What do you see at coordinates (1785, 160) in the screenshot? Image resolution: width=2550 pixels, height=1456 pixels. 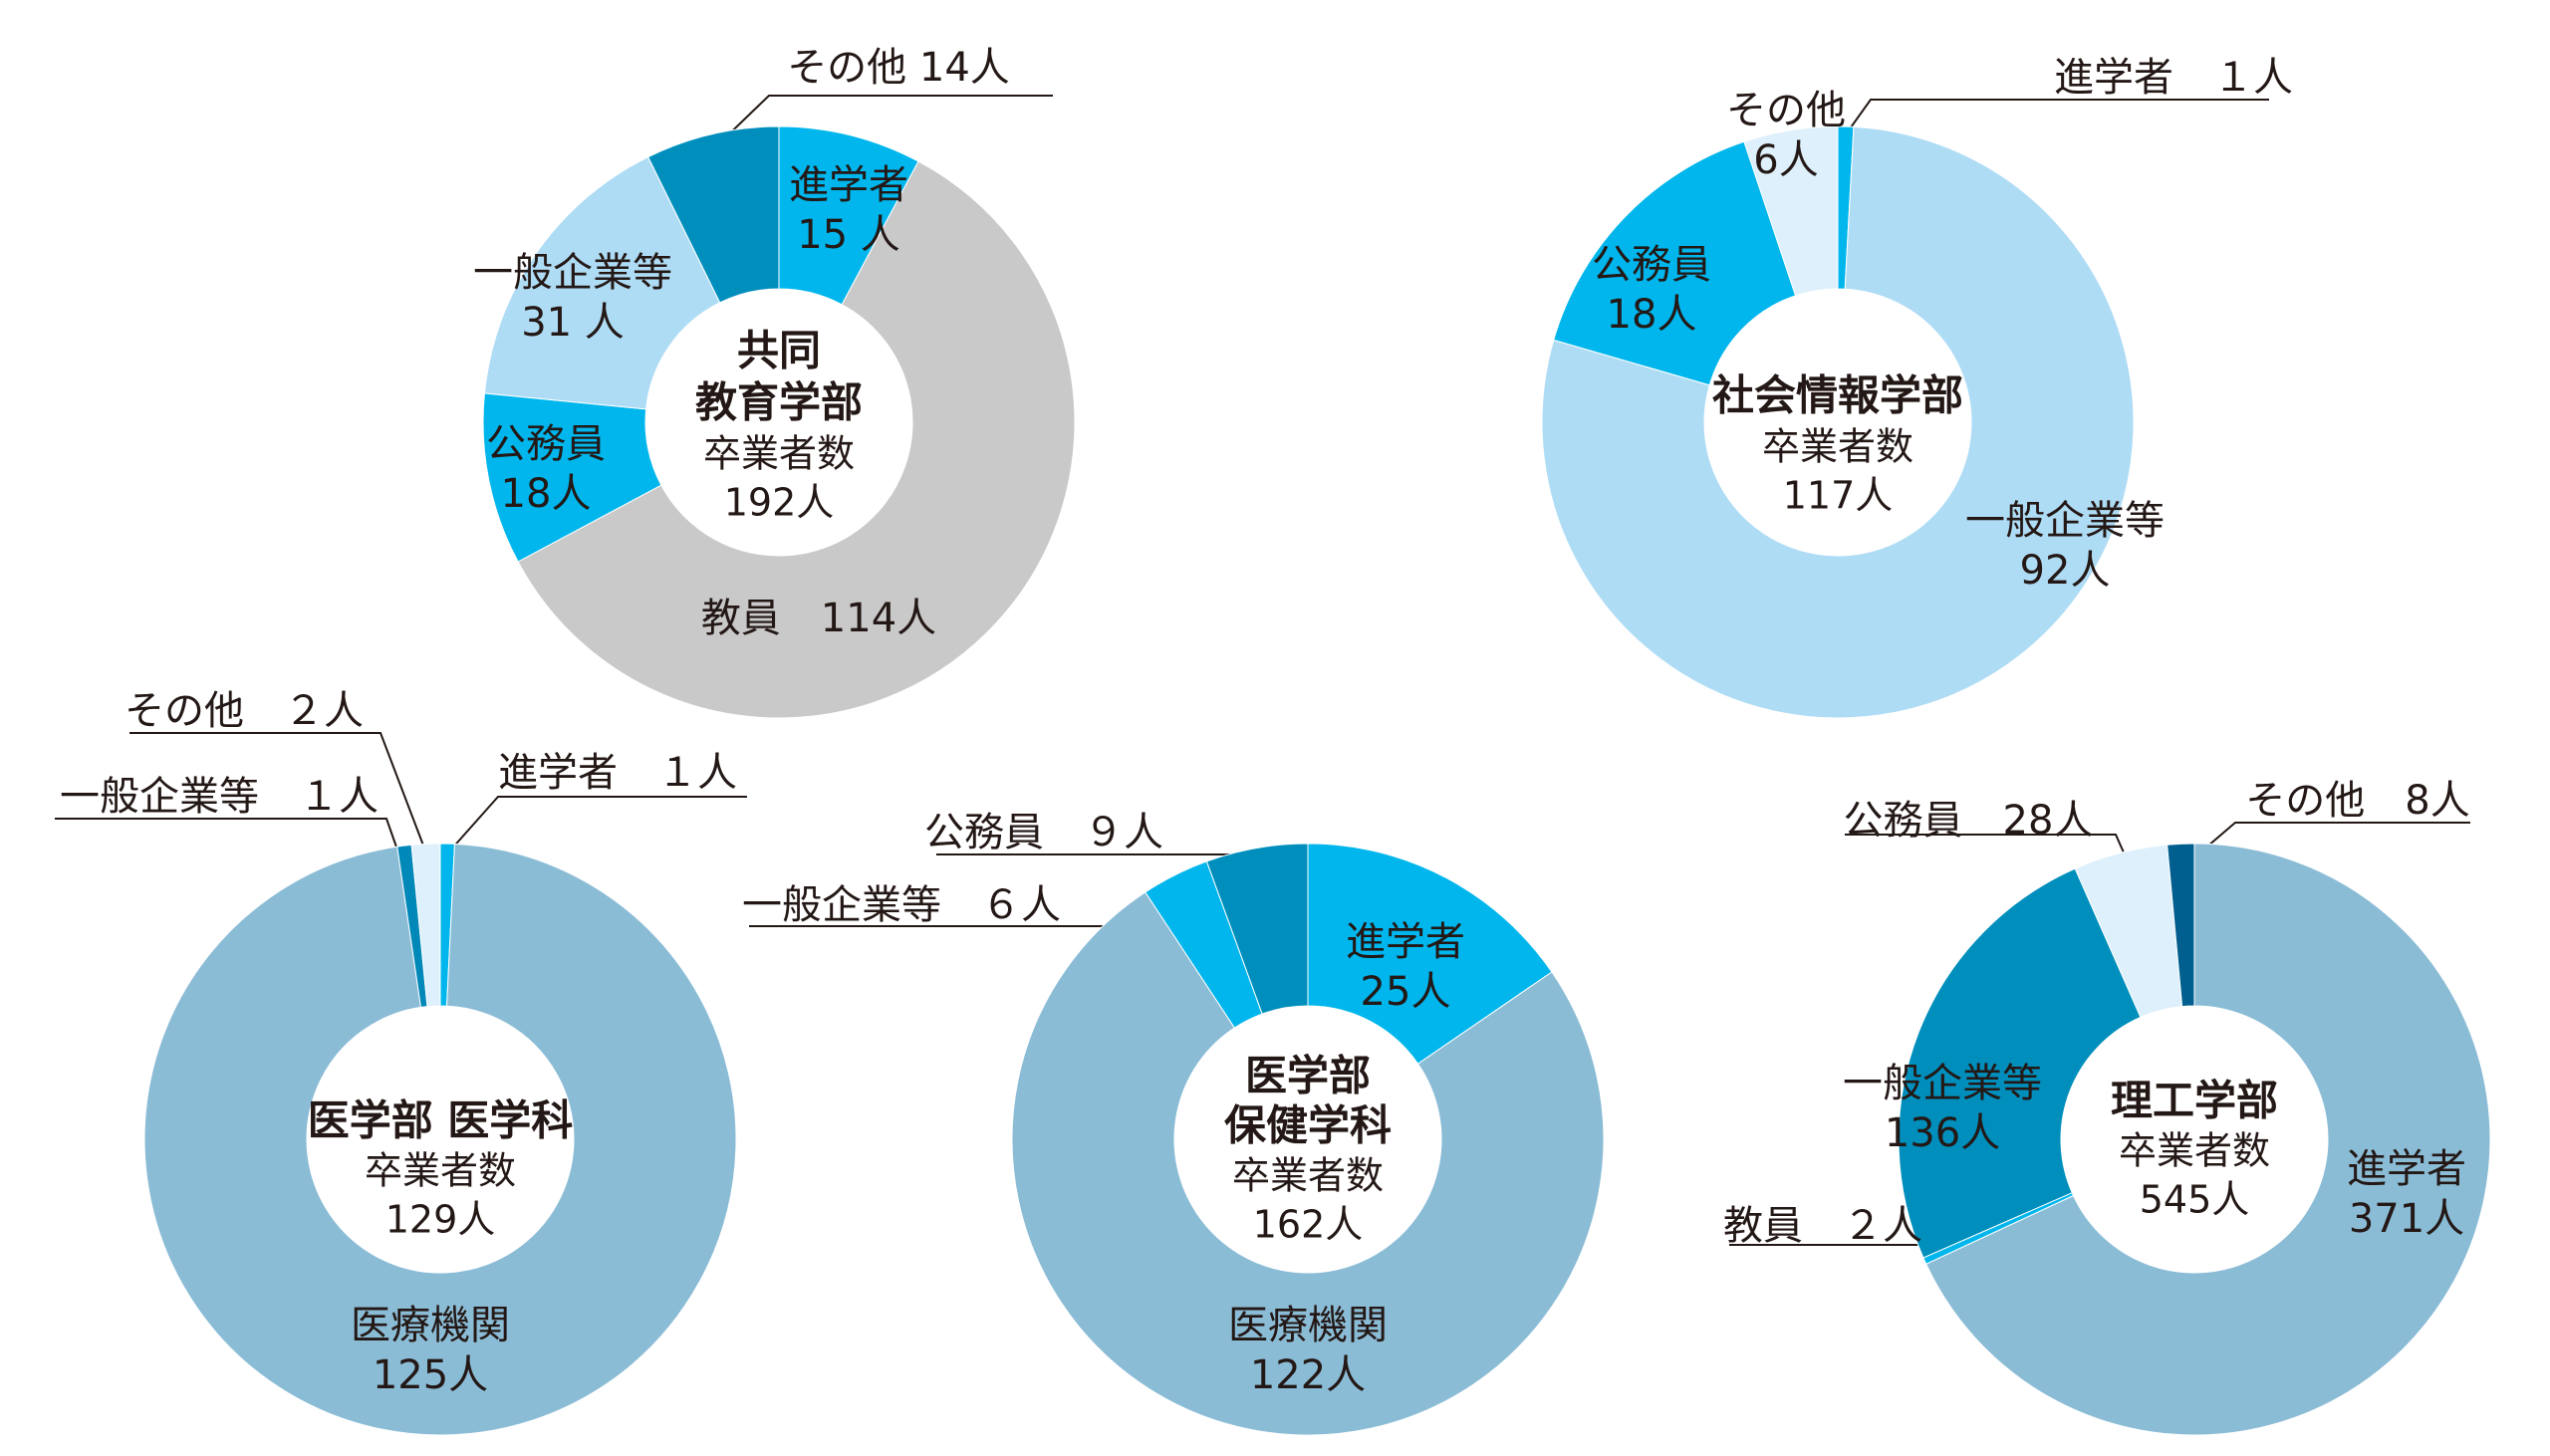 I see `data-label: 6人` at bounding box center [1785, 160].